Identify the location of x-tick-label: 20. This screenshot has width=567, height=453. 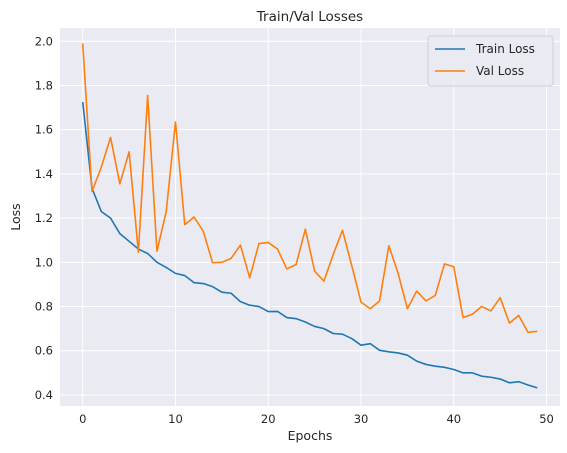
(268, 419).